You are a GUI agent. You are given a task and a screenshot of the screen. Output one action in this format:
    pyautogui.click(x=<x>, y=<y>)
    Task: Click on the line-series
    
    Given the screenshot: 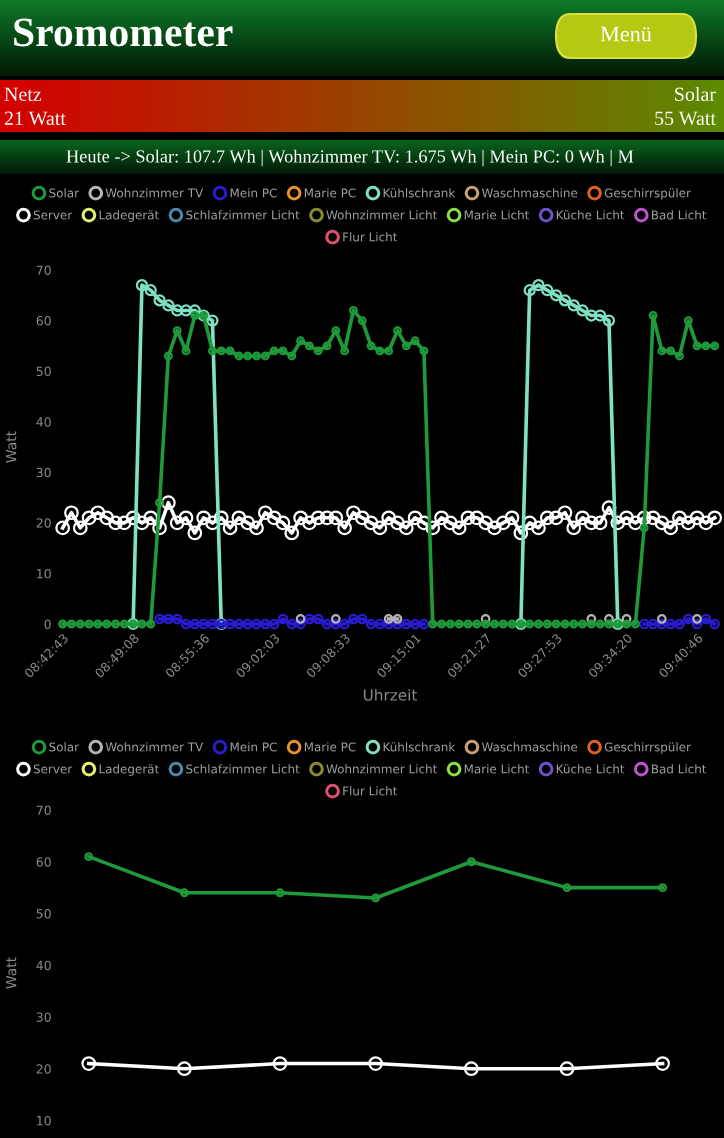 What is the action you would take?
    pyautogui.click(x=376, y=877)
    